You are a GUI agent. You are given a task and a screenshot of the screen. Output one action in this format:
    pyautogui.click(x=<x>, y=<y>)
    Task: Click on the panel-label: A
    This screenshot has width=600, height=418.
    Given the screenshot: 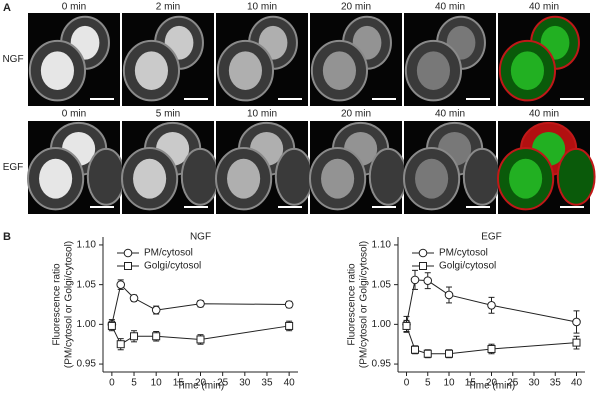 What is the action you would take?
    pyautogui.click(x=7, y=8)
    